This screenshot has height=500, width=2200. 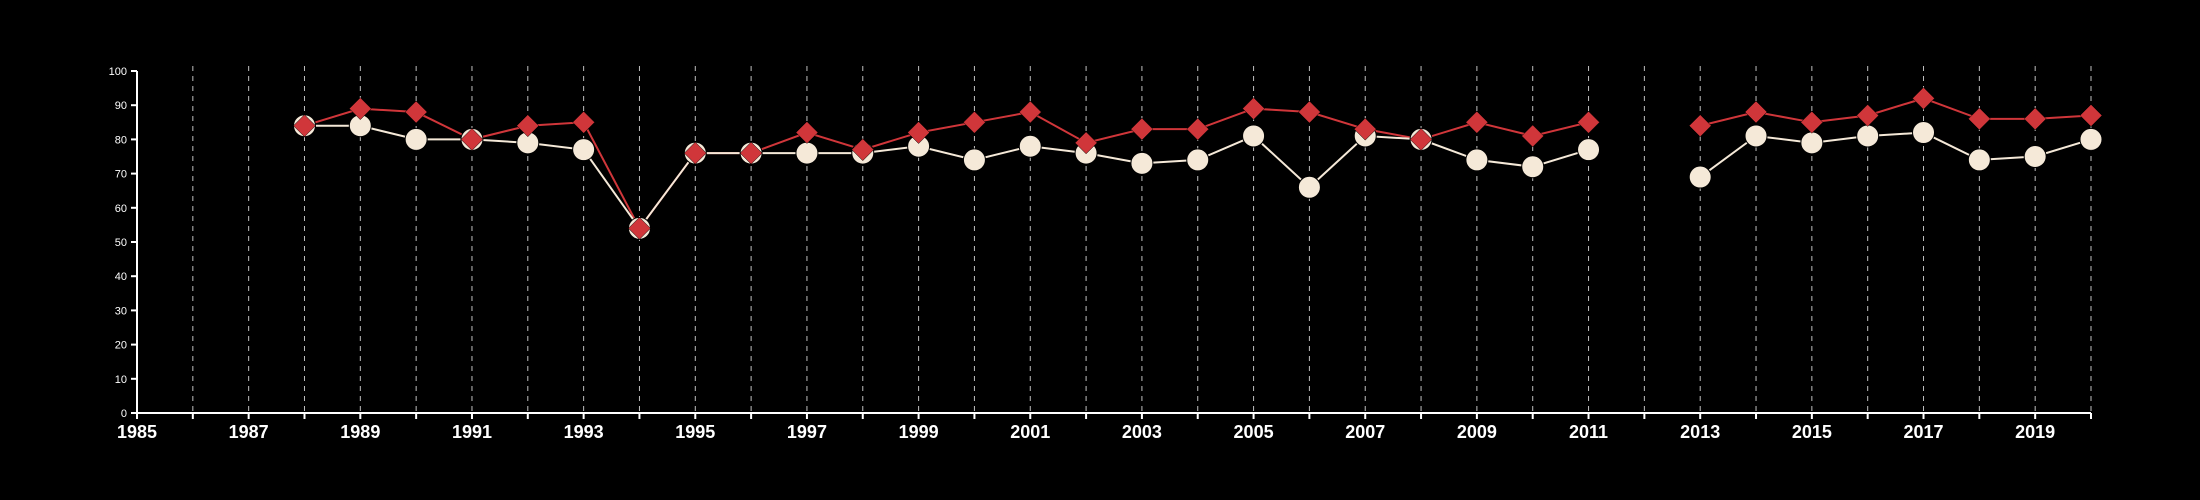 I want to click on x-tick-label: 2007, so click(x=1365, y=432).